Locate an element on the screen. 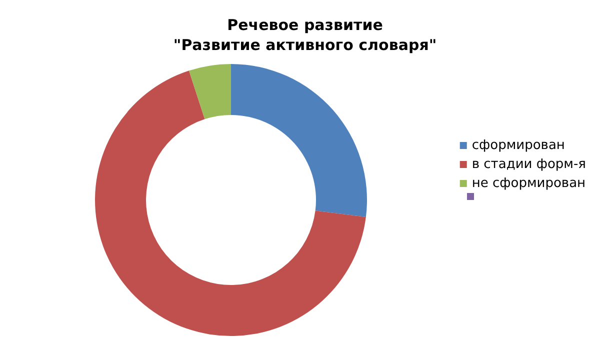 The width and height of the screenshot is (605, 340). legend-label: в стадии форм-я is located at coordinates (529, 164).